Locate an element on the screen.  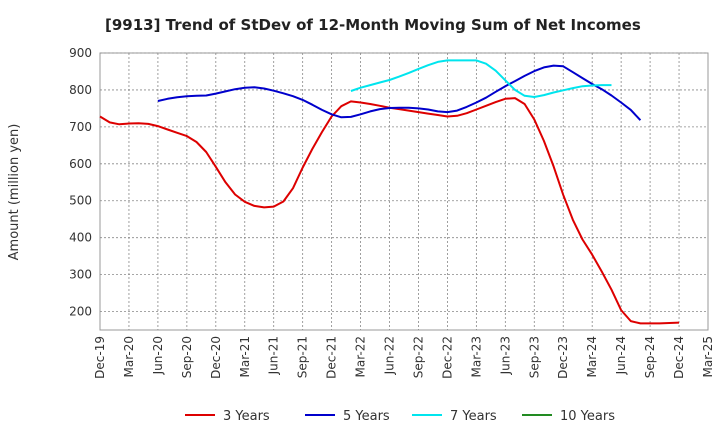
x-tick-label: Mar-23 is located at coordinates (476, 356).